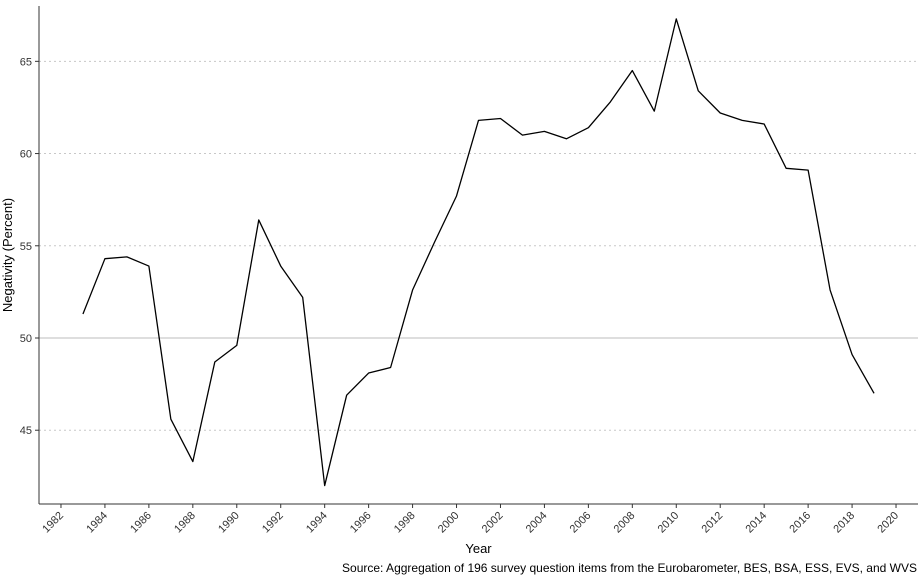 The width and height of the screenshot is (920, 579). I want to click on x-tick-label: 2010, so click(669, 523).